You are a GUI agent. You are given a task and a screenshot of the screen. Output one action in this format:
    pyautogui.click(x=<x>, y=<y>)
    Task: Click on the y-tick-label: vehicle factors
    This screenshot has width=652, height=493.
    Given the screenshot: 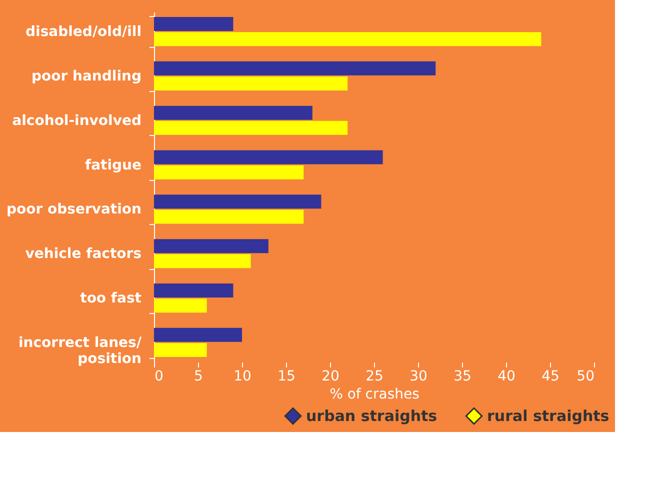 What is the action you would take?
    pyautogui.click(x=83, y=254)
    